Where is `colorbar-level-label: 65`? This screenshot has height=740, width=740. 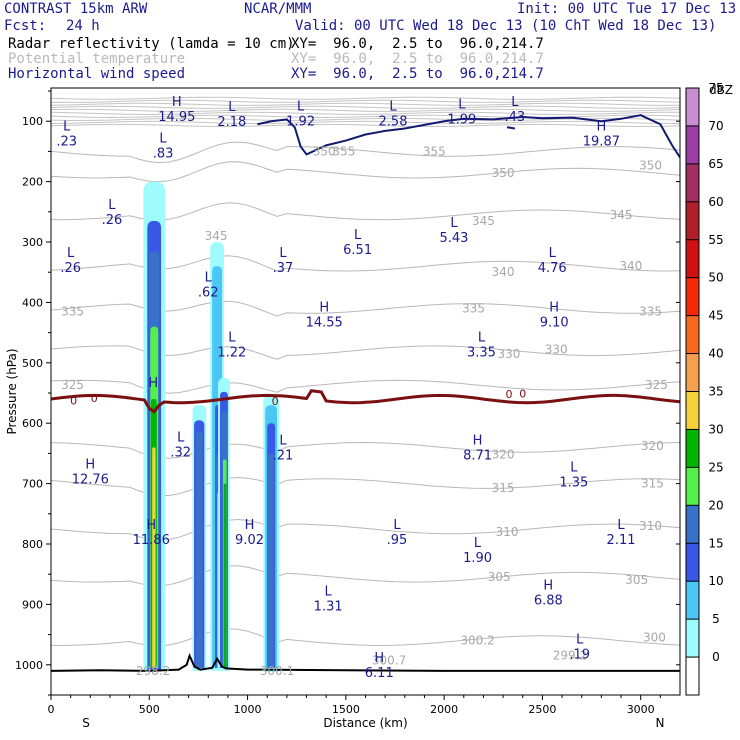 colorbar-level-label: 65 is located at coordinates (715, 164).